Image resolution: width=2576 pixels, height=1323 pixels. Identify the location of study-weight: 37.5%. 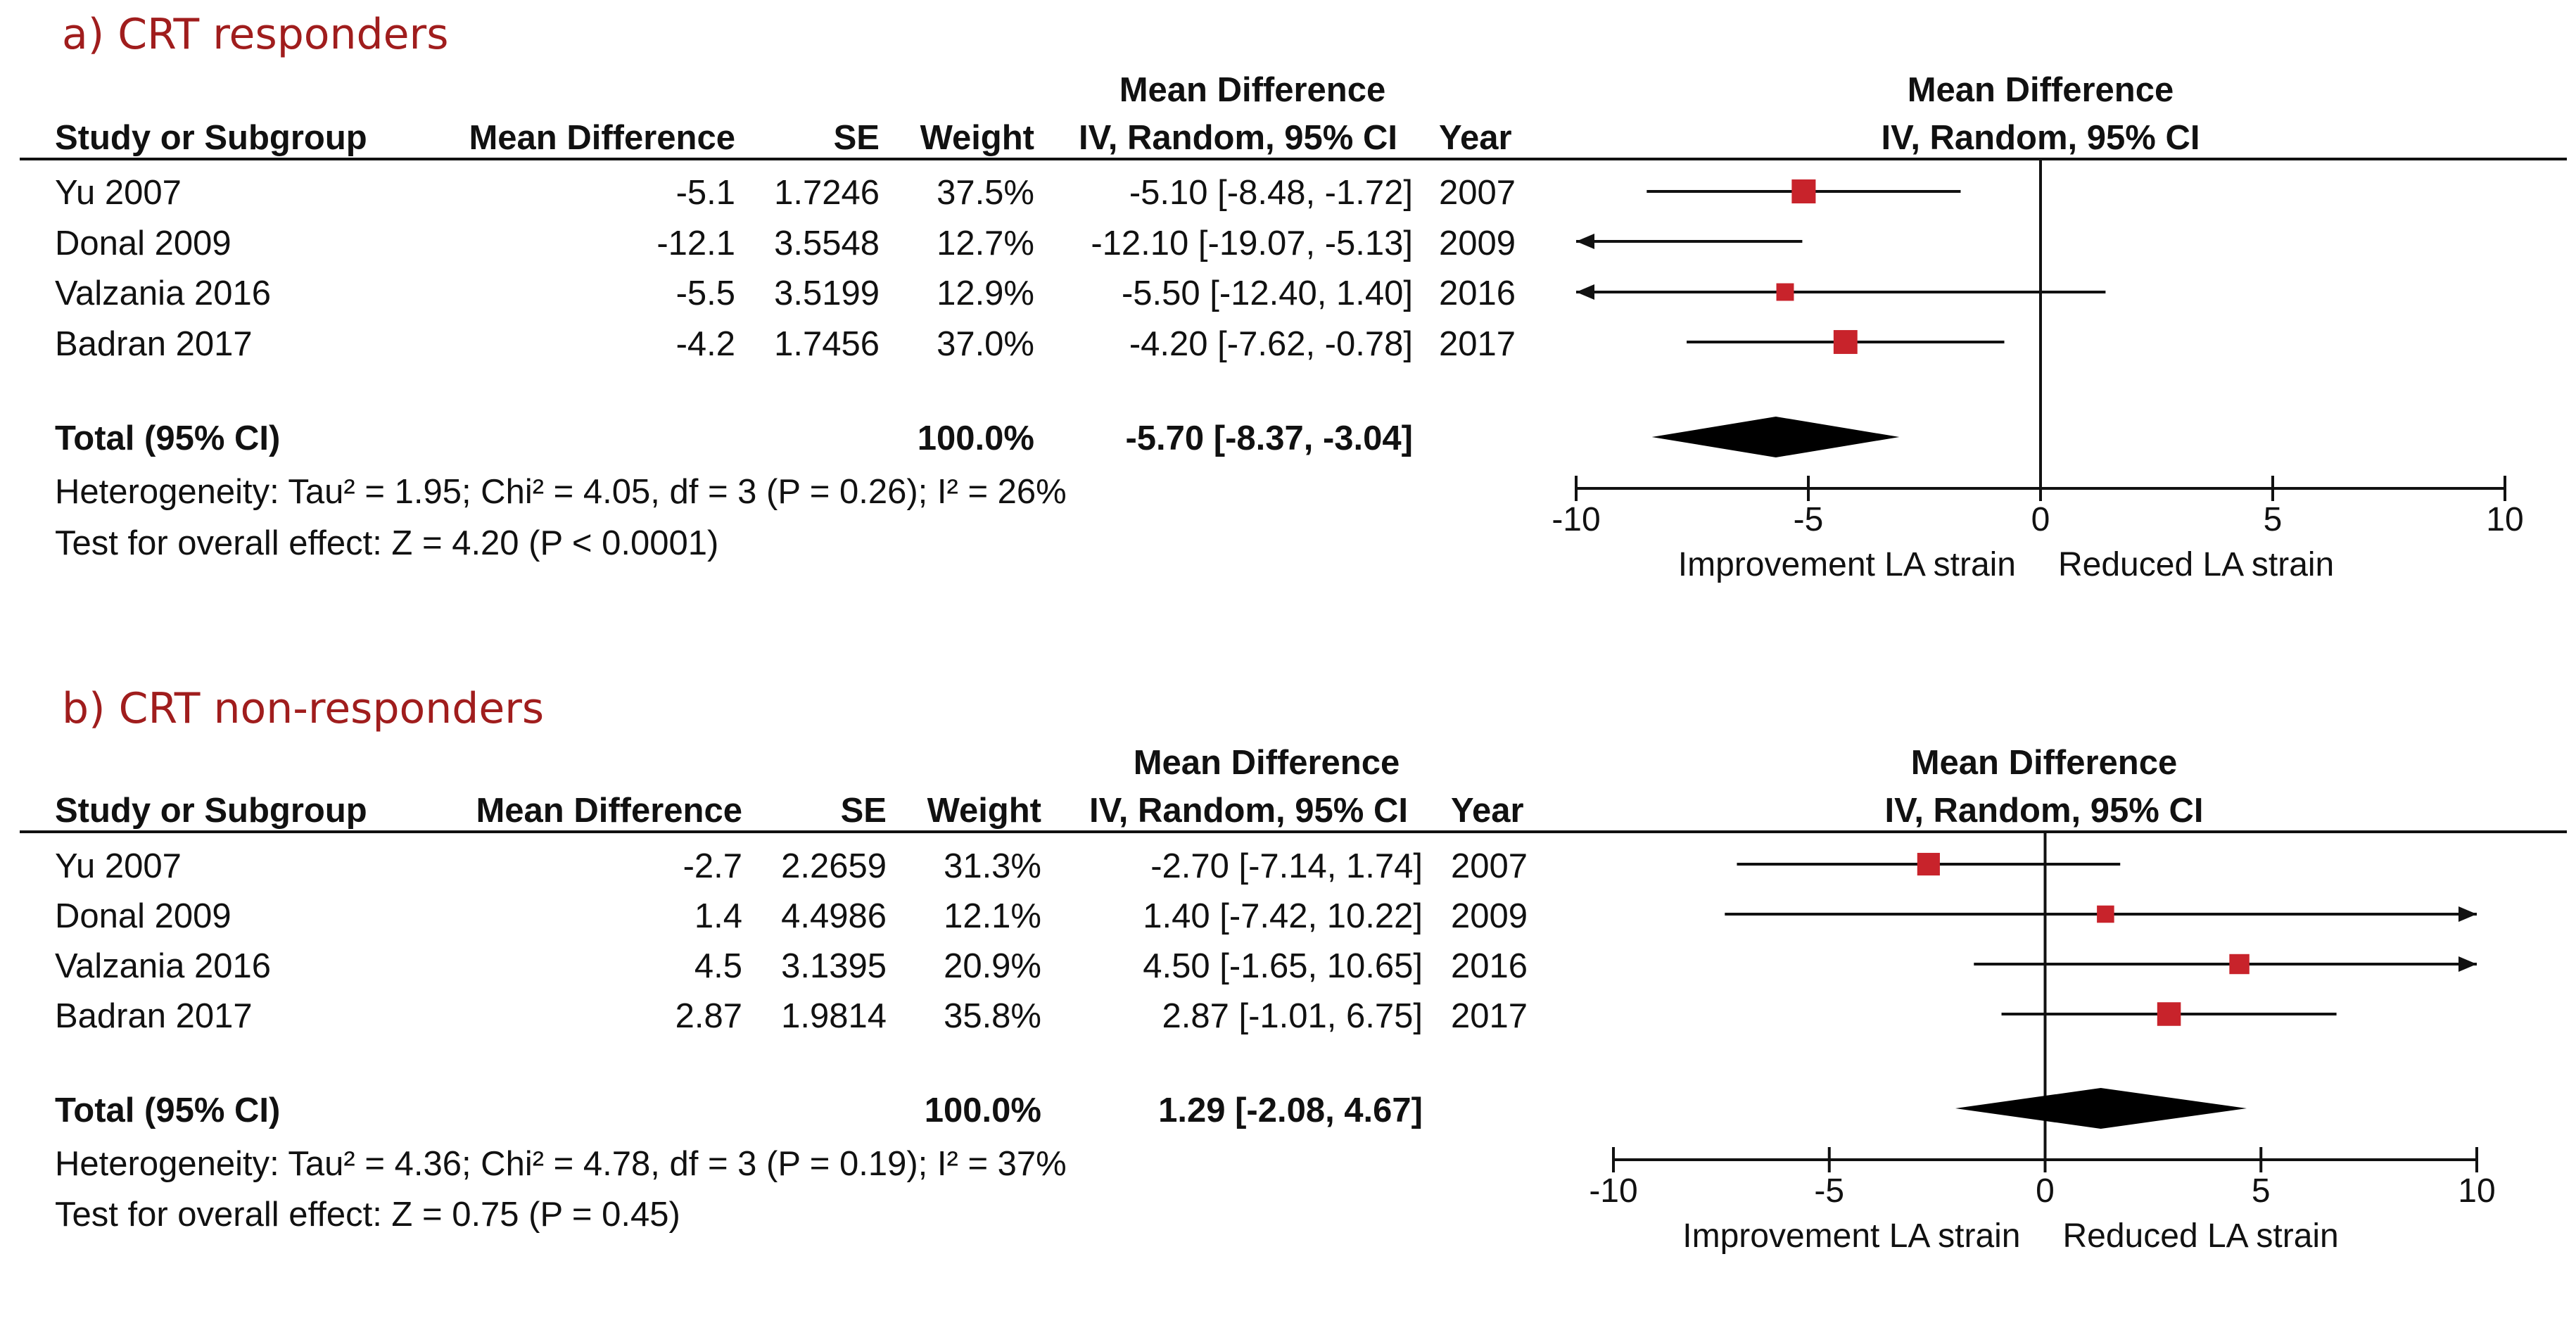
(985, 193).